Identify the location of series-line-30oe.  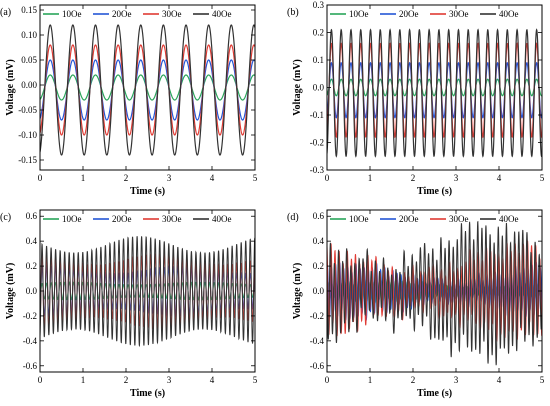
(434, 290).